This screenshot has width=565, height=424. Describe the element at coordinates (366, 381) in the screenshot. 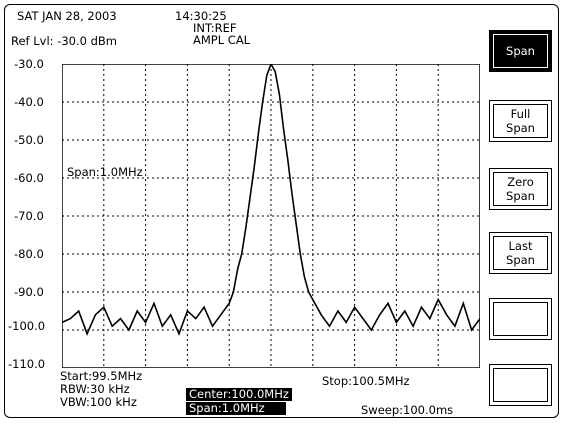

I see `stop-frequency: Stop:100.5MHz` at that location.